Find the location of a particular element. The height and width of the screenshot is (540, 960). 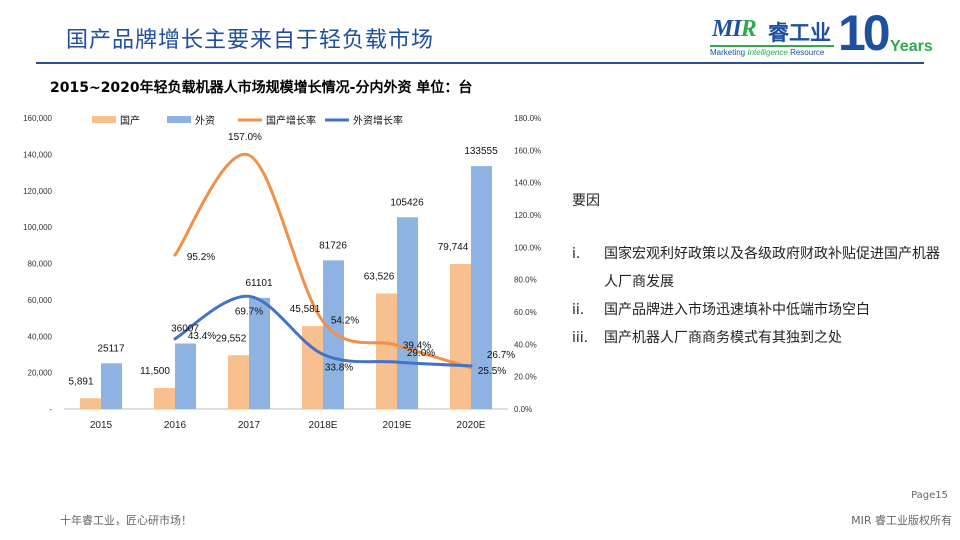

domestic-growth-line is located at coordinates (323, 261).